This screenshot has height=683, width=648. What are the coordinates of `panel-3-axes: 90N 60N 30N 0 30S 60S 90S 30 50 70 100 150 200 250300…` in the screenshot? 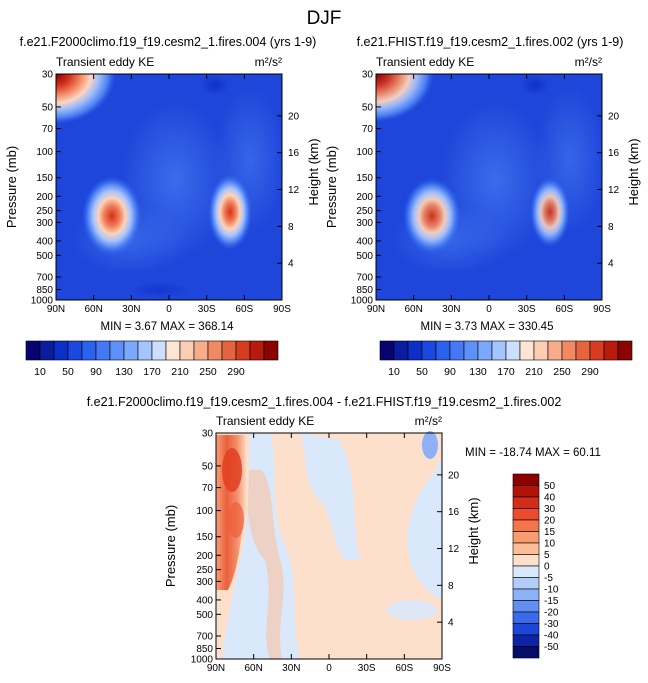 It's located at (325, 552).